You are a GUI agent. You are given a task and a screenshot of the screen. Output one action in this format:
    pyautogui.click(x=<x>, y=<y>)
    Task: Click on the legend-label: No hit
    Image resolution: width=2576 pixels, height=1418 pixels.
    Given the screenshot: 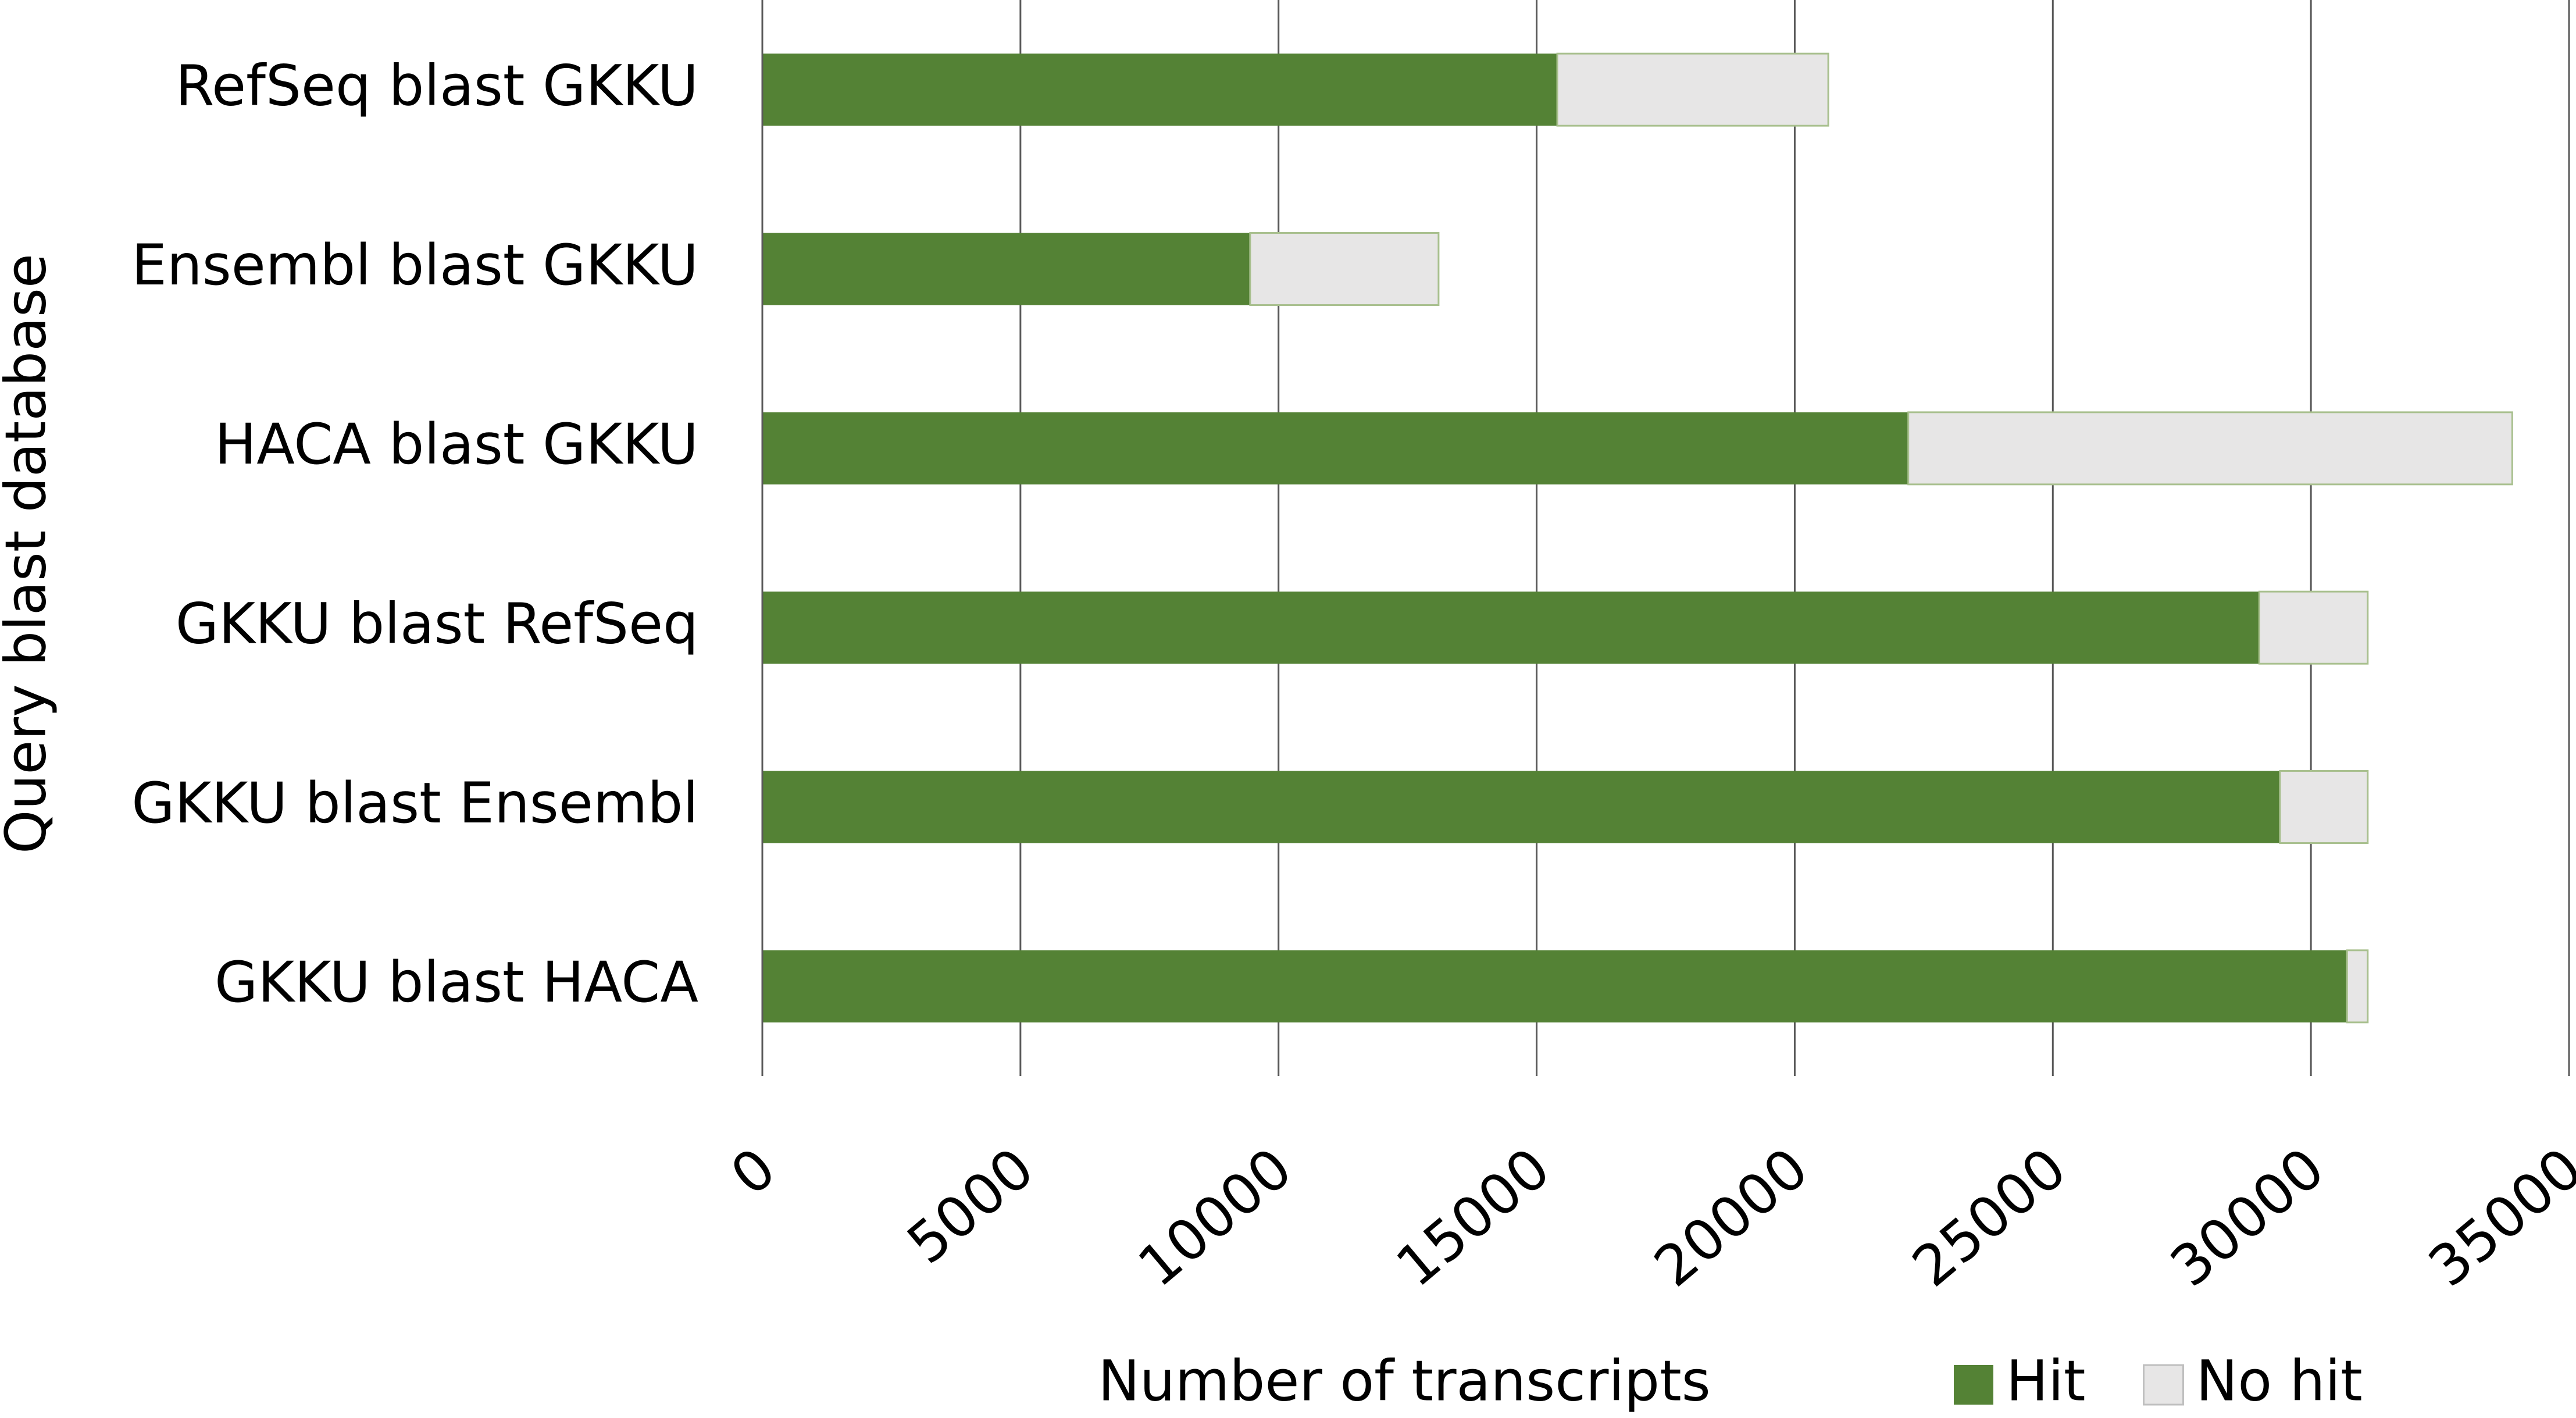 What is the action you would take?
    pyautogui.click(x=2280, y=1380)
    